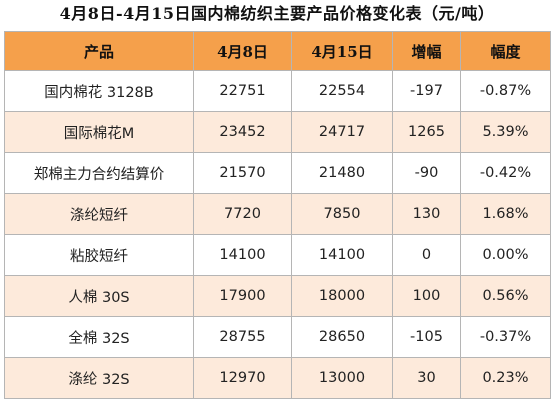 The width and height of the screenshot is (554, 407). Describe the element at coordinates (426, 173) in the screenshot. I see `change-cell: -90` at that location.